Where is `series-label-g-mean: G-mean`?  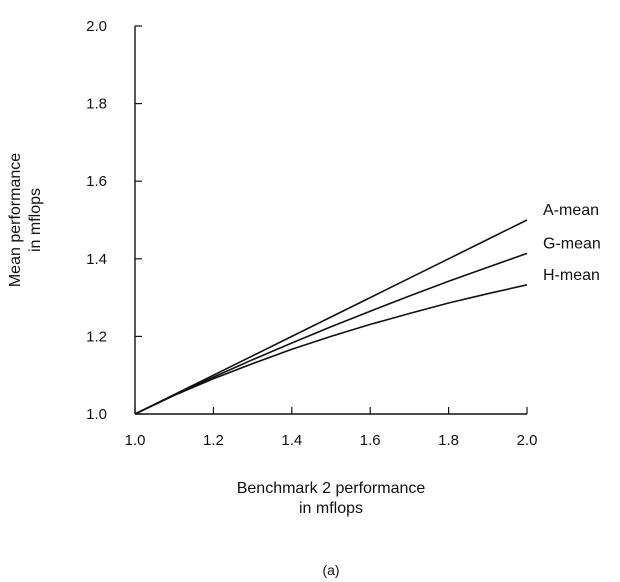 series-label-g-mean: G-mean is located at coordinates (572, 243).